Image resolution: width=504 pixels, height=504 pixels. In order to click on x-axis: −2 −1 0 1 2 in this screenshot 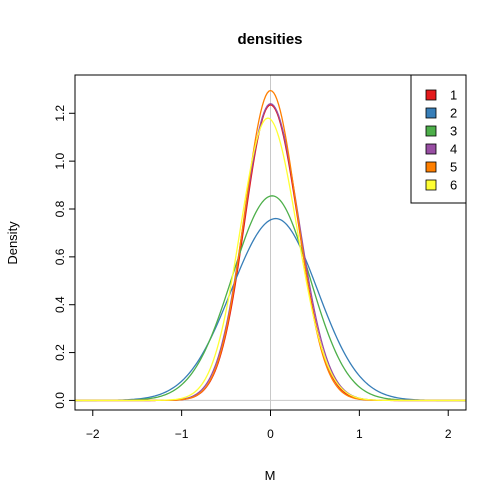, I will do `click(269, 425)`.